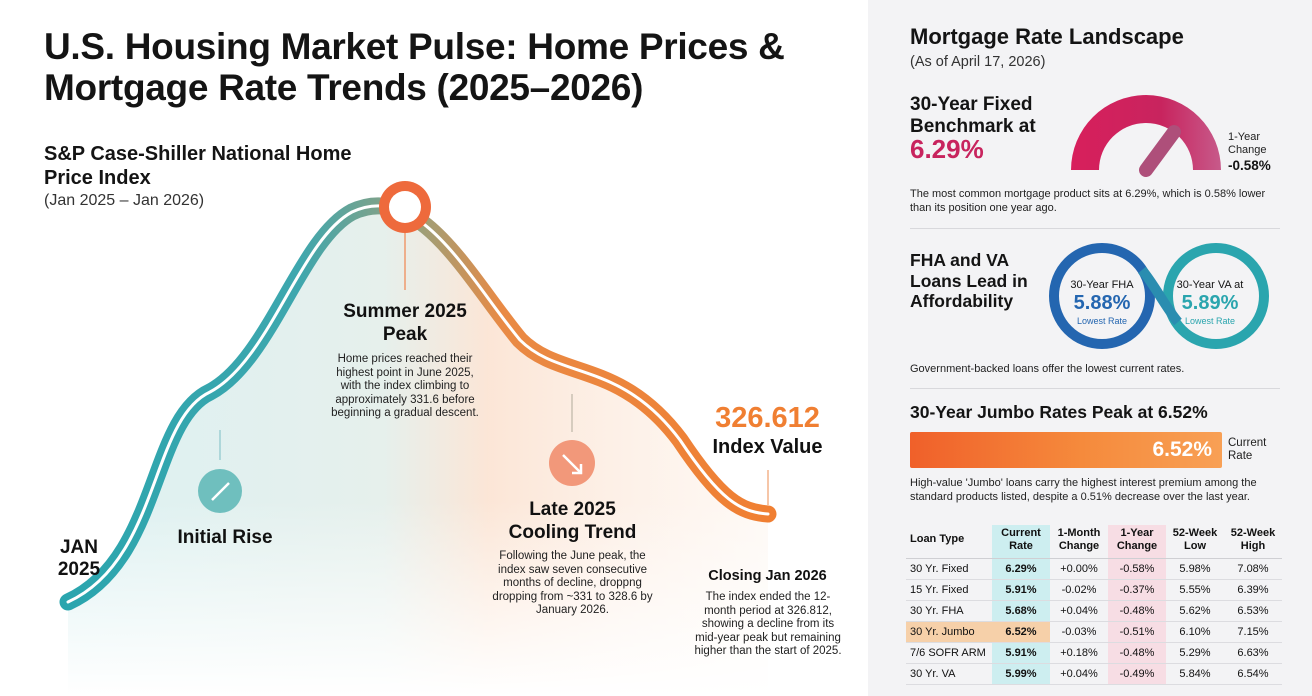  What do you see at coordinates (1195, 674) in the screenshot?
I see `table-cell: 5.84%` at bounding box center [1195, 674].